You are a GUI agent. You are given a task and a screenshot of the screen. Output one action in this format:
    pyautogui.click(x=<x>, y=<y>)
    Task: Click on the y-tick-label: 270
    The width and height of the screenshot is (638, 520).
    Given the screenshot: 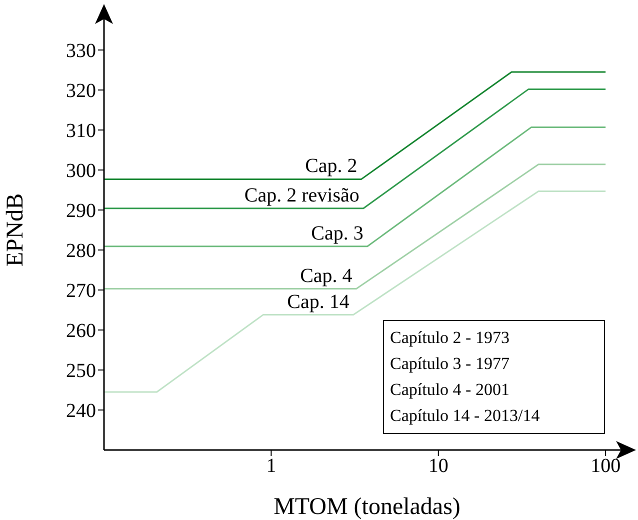 What is the action you would take?
    pyautogui.click(x=81, y=291)
    